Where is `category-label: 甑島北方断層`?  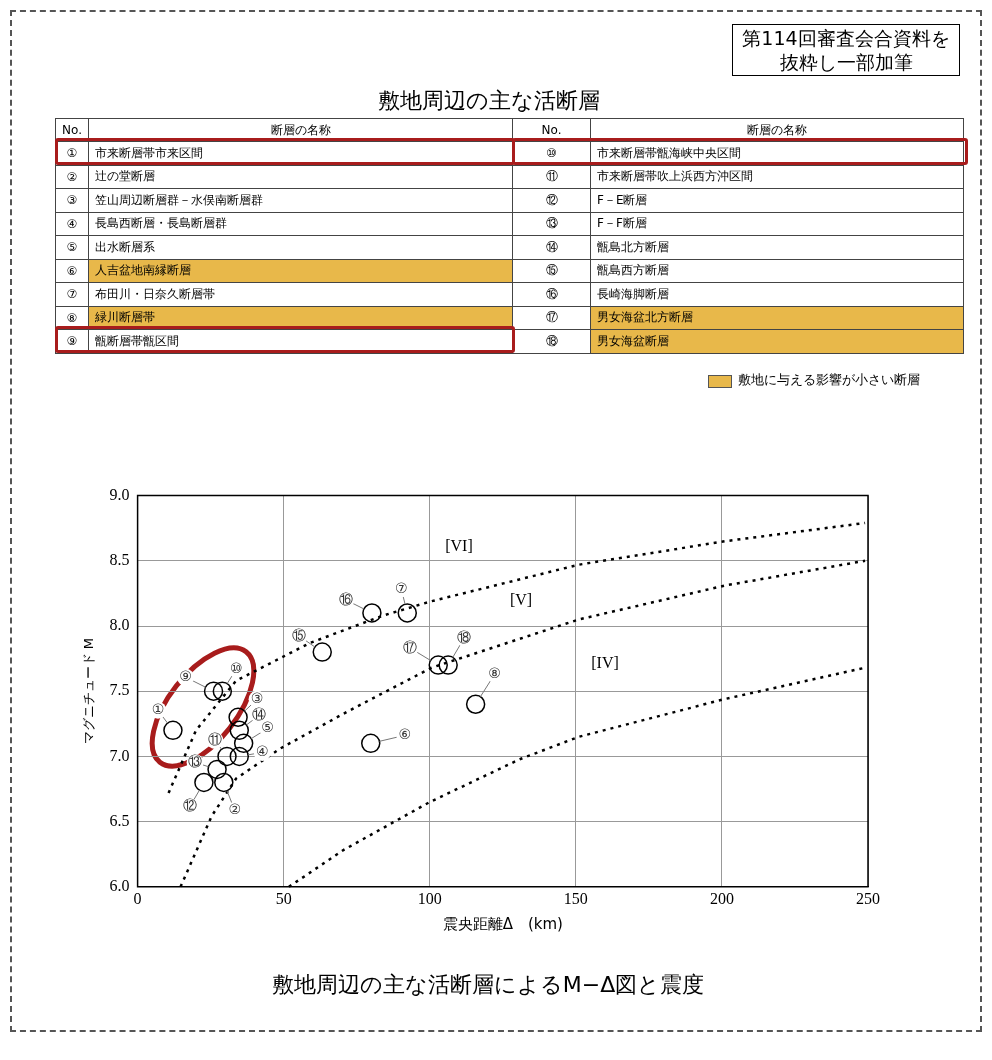 category-label: 甑島北方断層 is located at coordinates (777, 247).